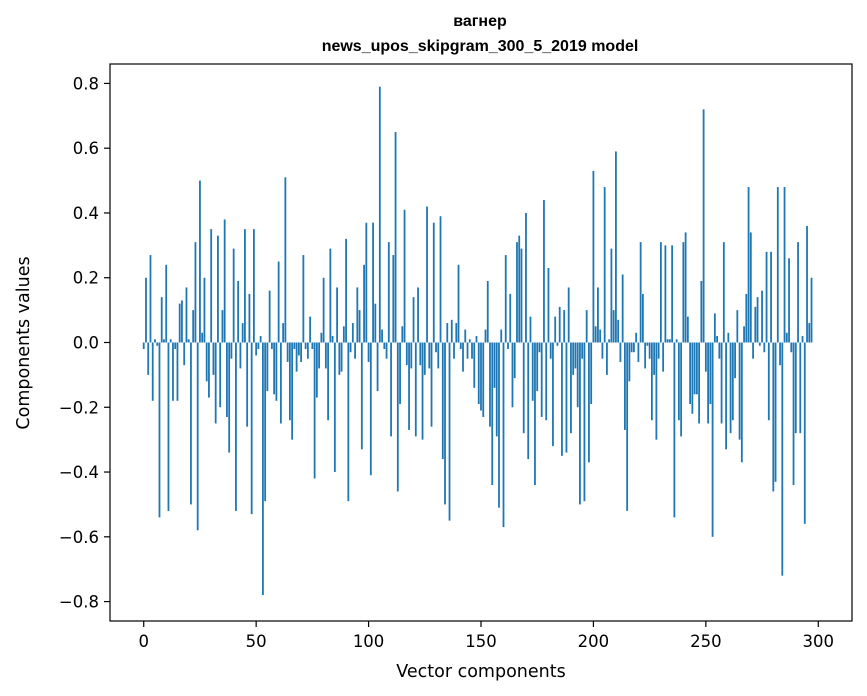  I want to click on y-axis-ticks: −0.8 −0.6 −0.4 −0.2 0.0 0.2 0.4 0.6 0.8, so click(84, 343).